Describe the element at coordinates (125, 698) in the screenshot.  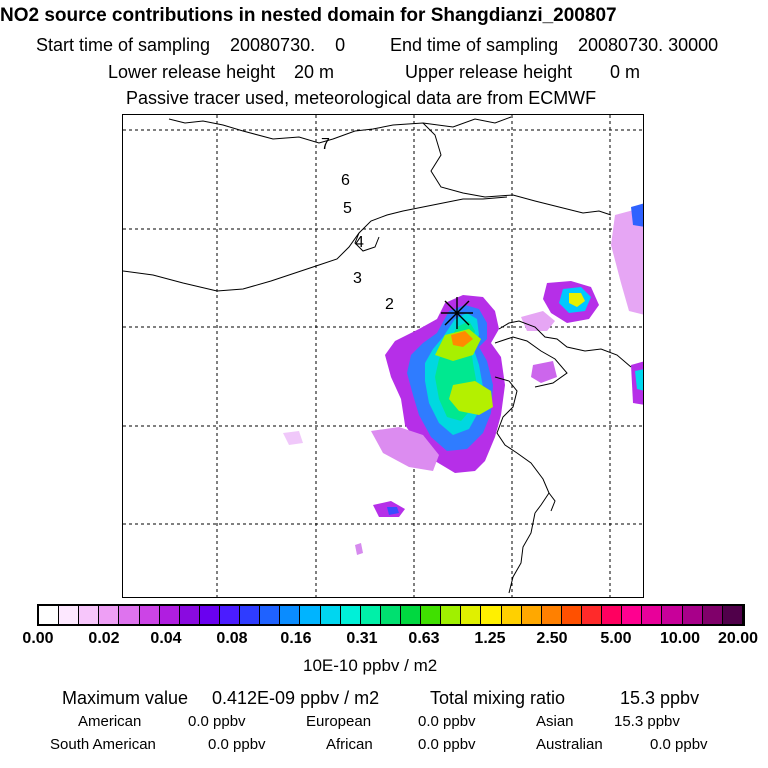
I see `max-value-label: Maximum value` at that location.